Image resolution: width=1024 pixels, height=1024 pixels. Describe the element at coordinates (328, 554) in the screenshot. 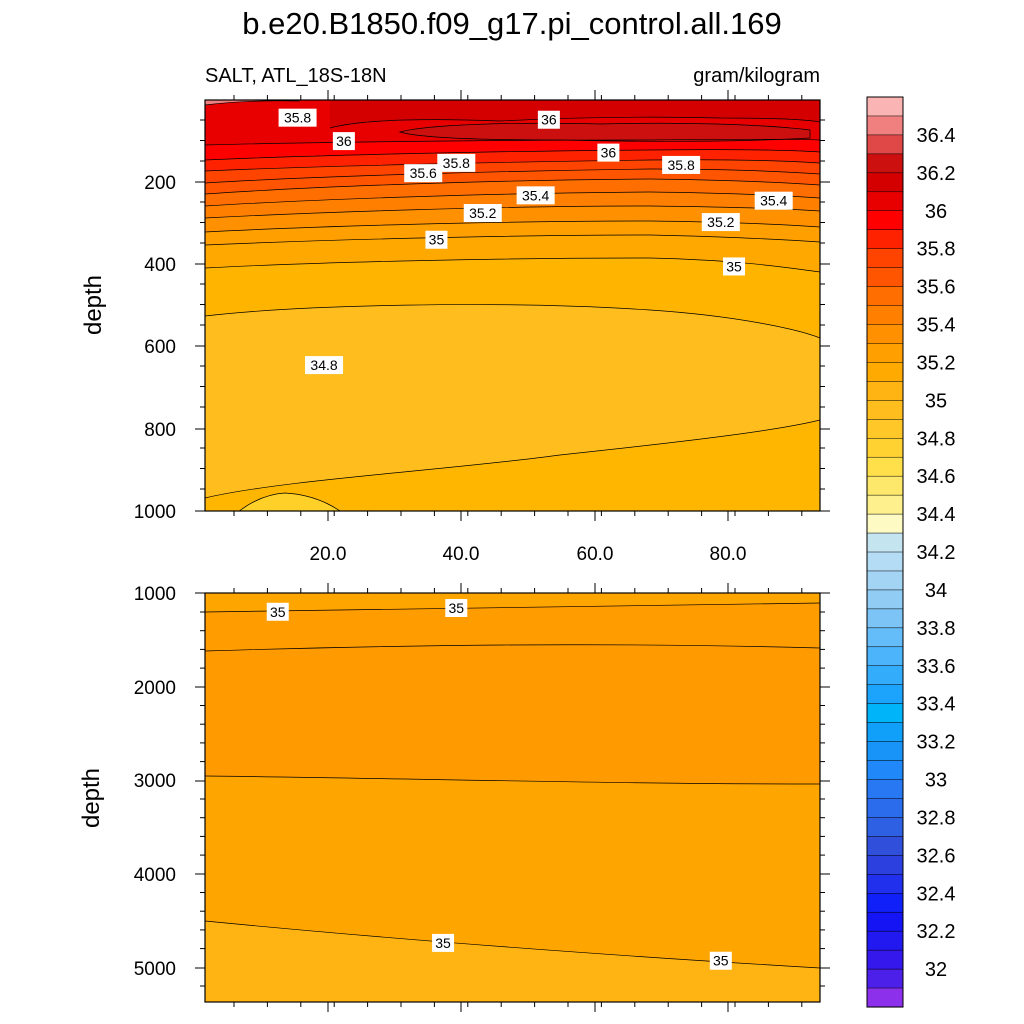

I see `x-tick-label: 20.0` at that location.